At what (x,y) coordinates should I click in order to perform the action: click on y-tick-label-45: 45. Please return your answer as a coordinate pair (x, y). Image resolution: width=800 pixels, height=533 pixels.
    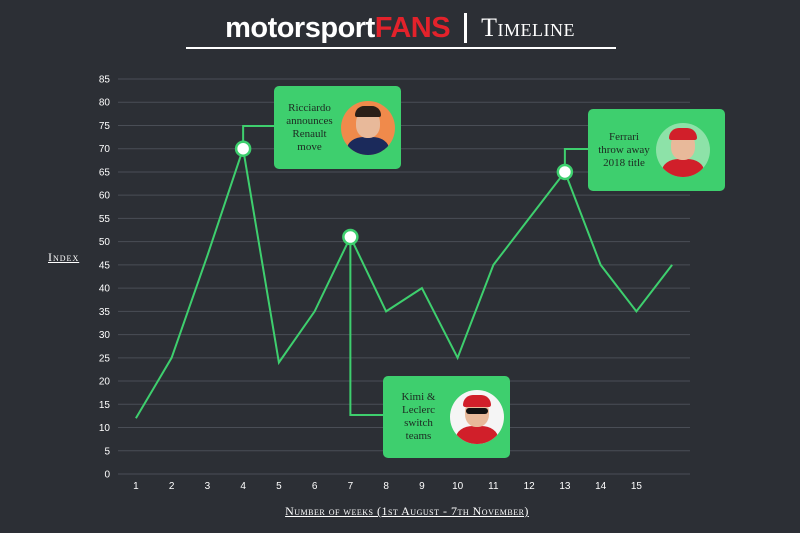
    Looking at the image, I should click on (105, 265).